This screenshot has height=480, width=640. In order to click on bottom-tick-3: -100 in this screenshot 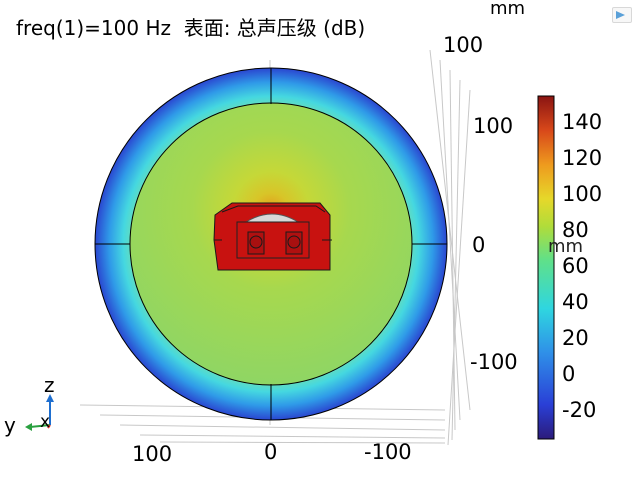, I will do `click(388, 452)`.